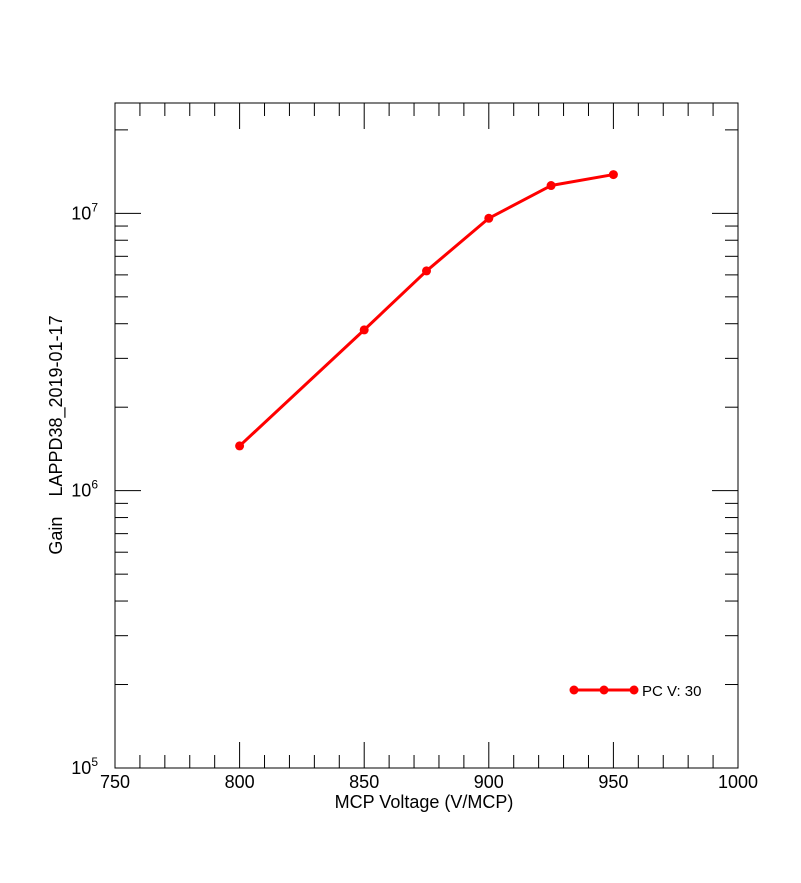 This screenshot has height=883, width=801. What do you see at coordinates (84, 766) in the screenshot?
I see `y-tick-label: 10⁵` at bounding box center [84, 766].